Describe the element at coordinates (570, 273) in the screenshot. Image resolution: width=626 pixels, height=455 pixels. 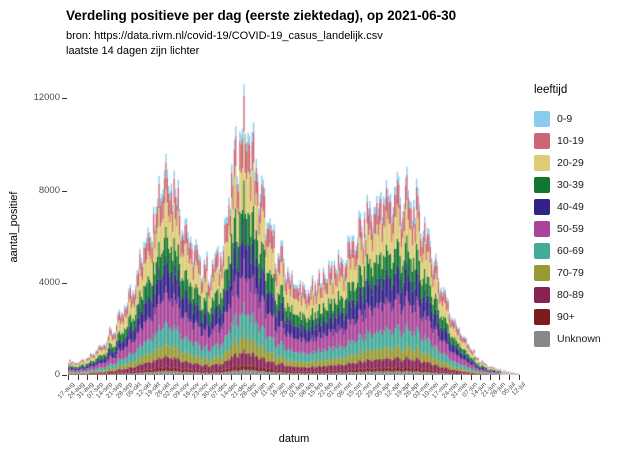
I see `legend-label: 70-79` at that location.